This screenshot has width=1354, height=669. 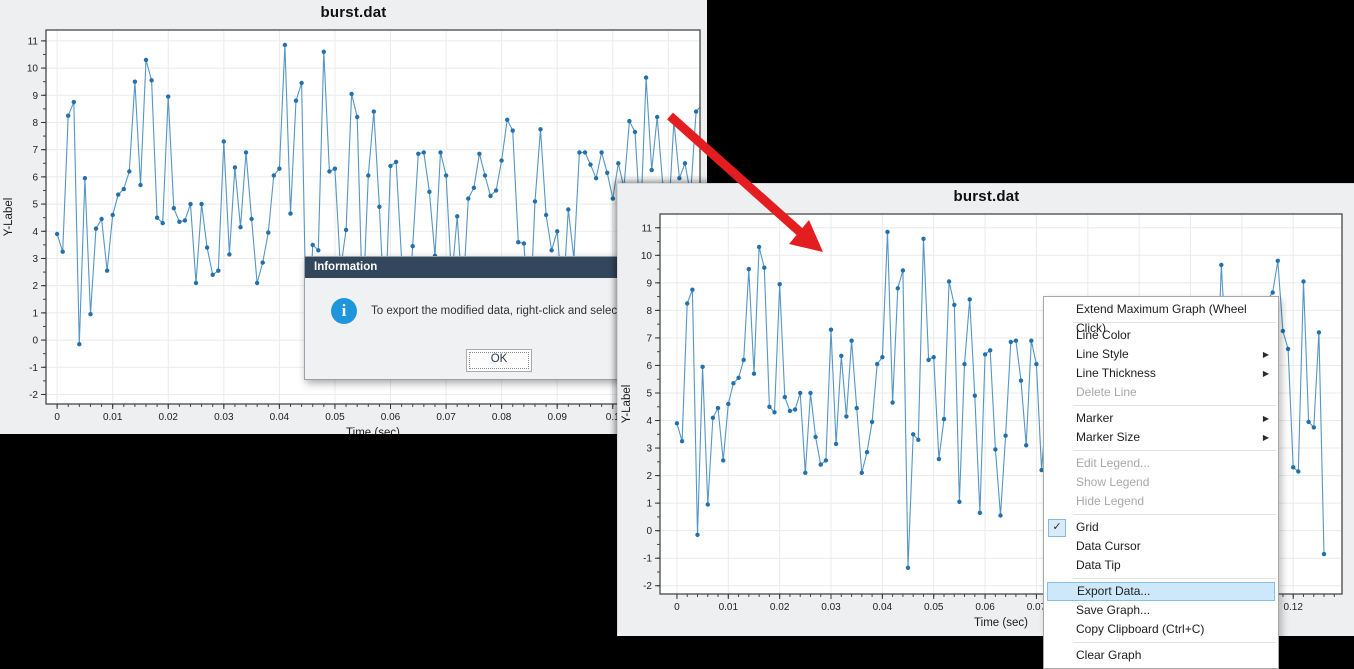 What do you see at coordinates (1098, 565) in the screenshot?
I see `menu-item-label: Data Tip` at bounding box center [1098, 565].